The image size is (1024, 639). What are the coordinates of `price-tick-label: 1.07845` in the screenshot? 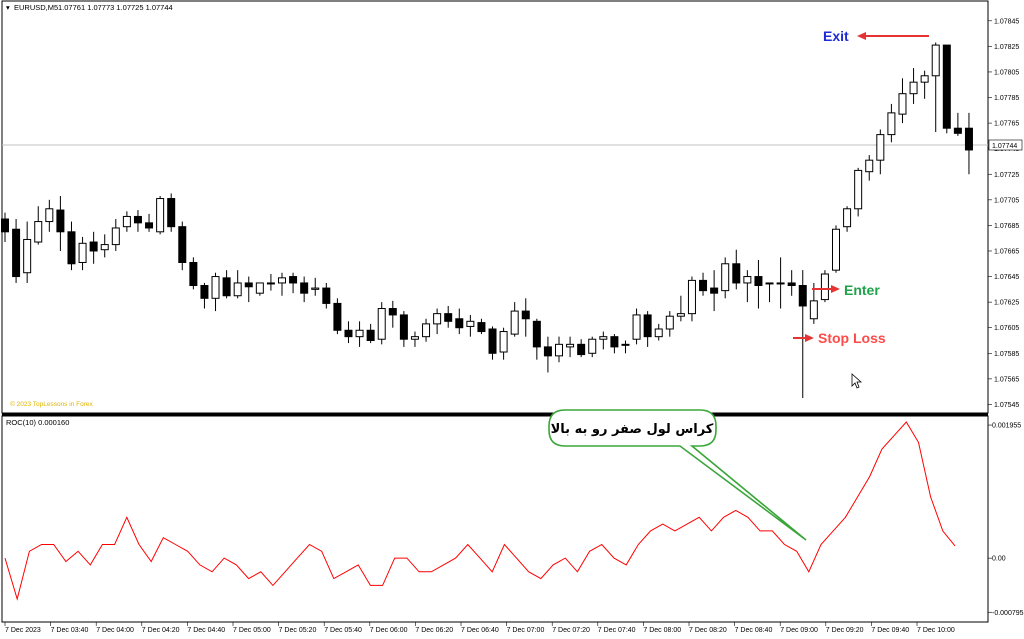 It's located at (1006, 21).